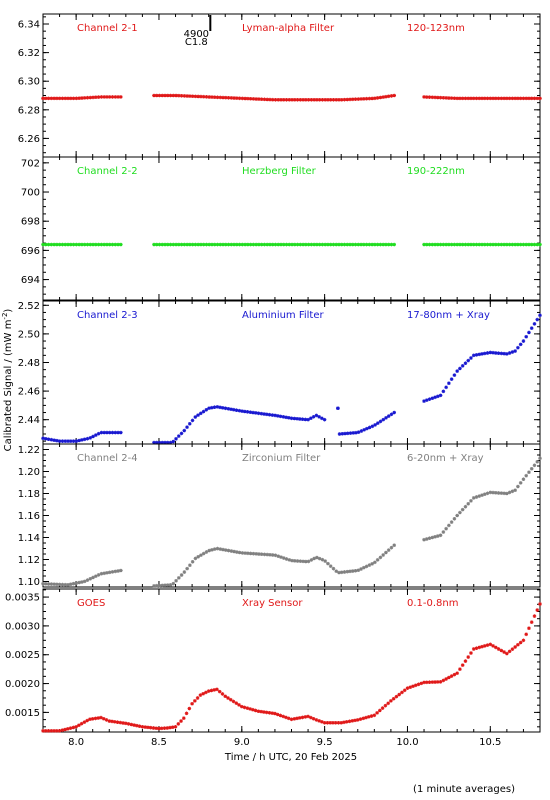  I want to click on xtick-label: 10.0, so click(407, 742).